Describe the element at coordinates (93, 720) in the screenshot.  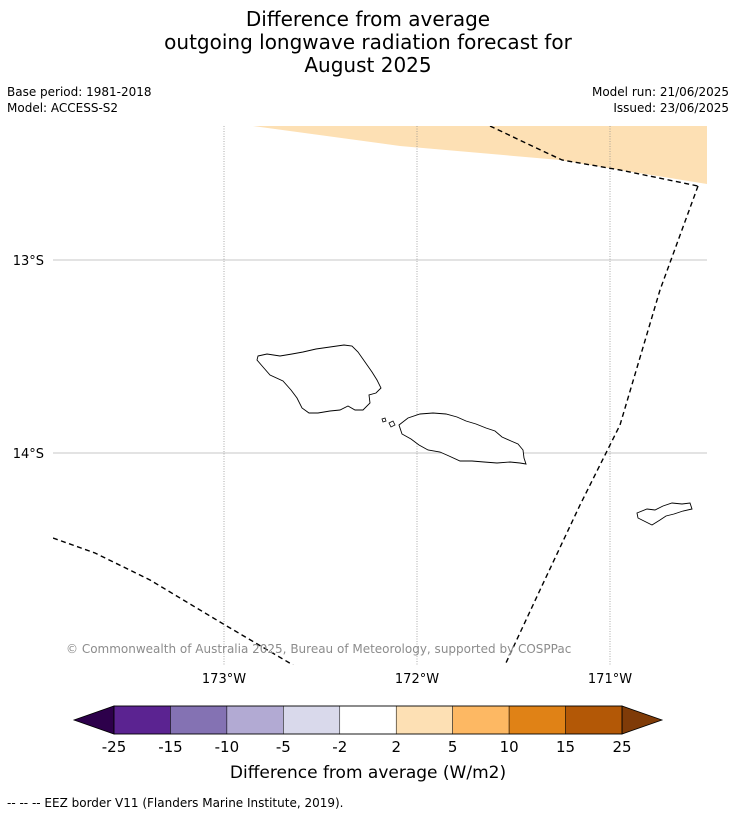
I see `colorbar-extend-low` at that location.